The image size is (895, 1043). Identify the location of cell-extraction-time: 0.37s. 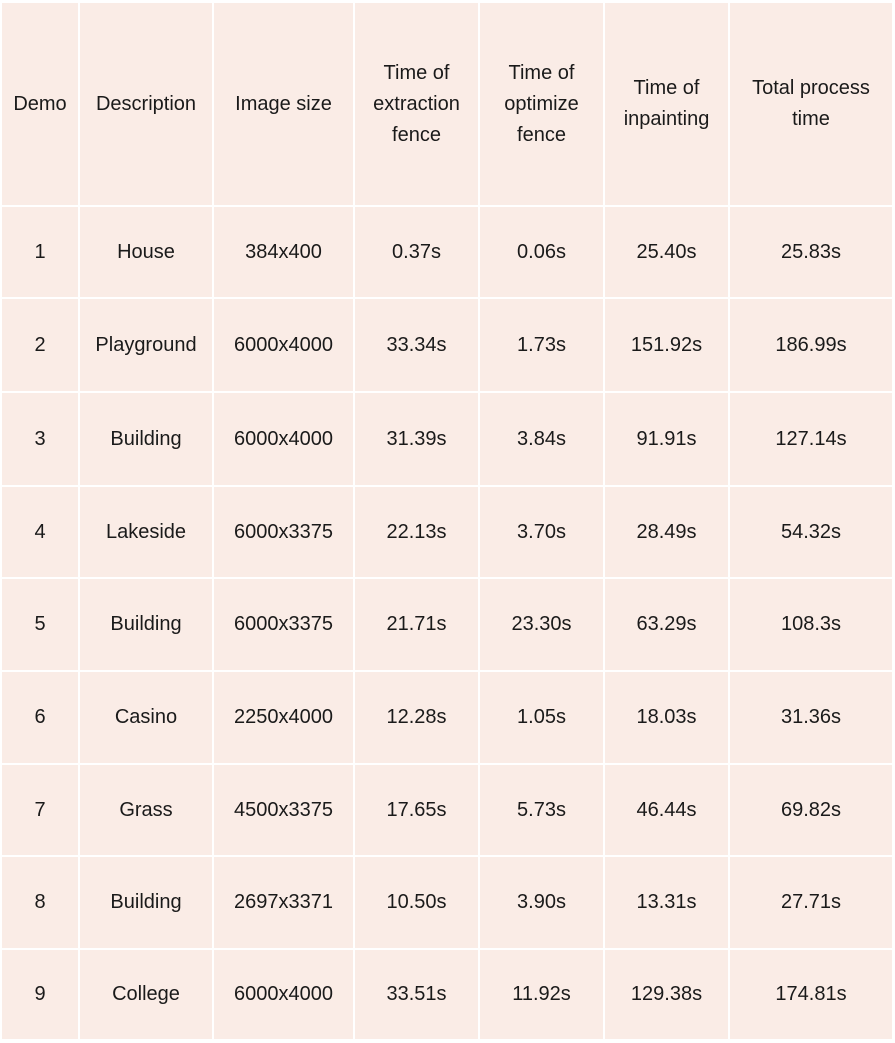
(416, 252).